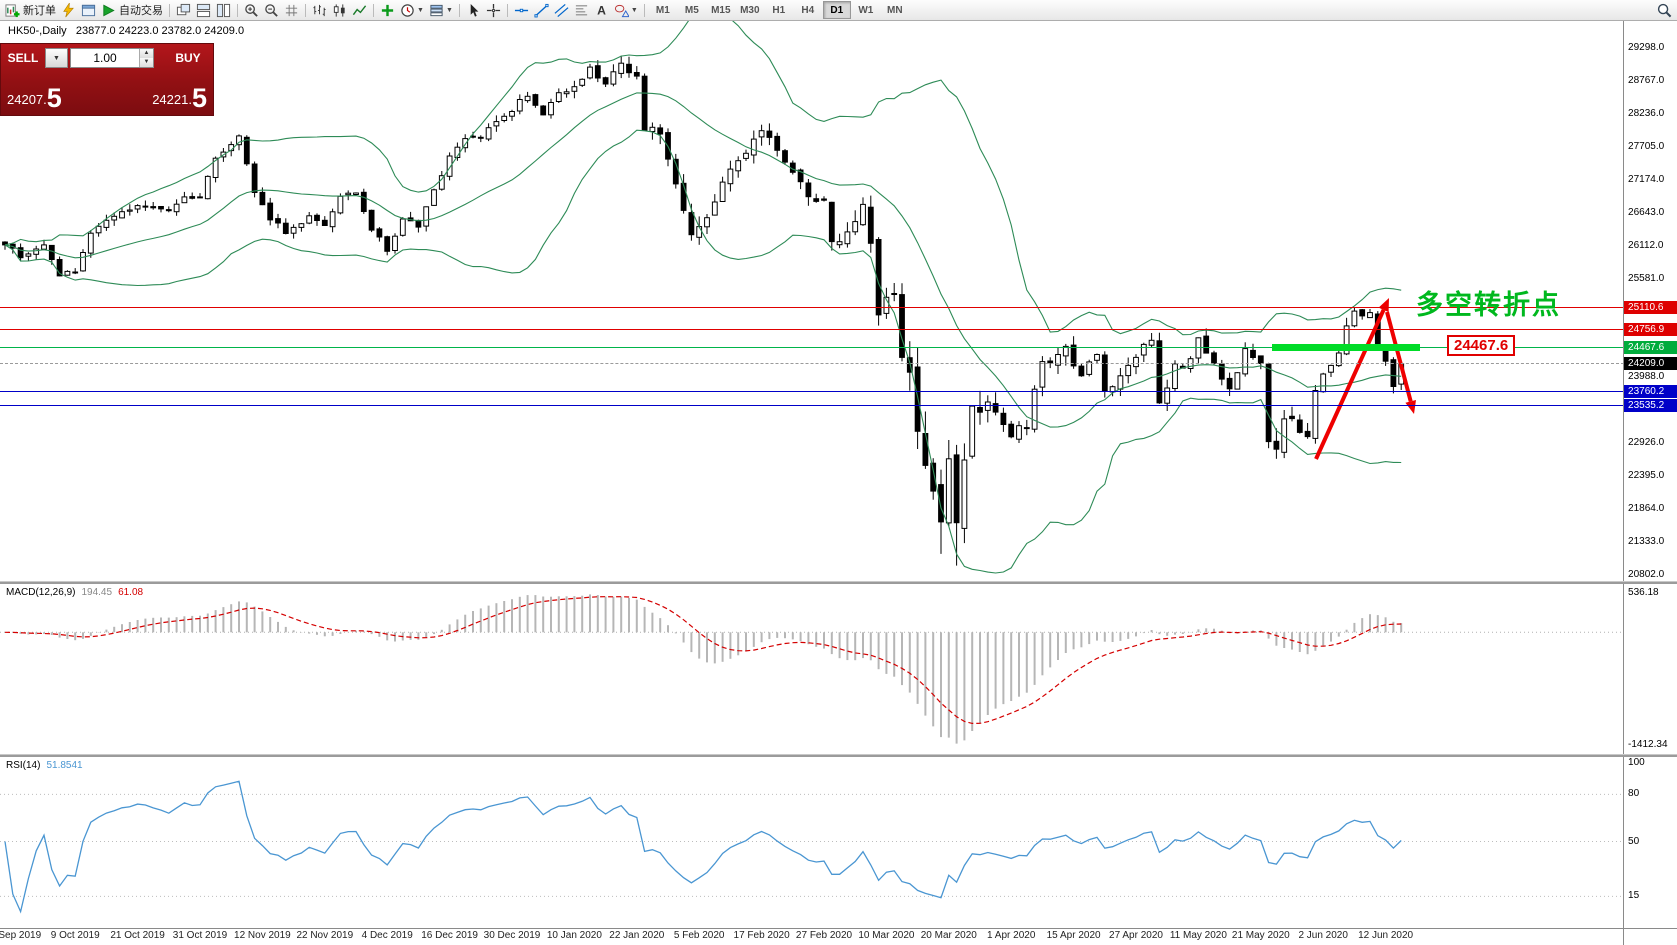  I want to click on cursor-button, so click(473, 10).